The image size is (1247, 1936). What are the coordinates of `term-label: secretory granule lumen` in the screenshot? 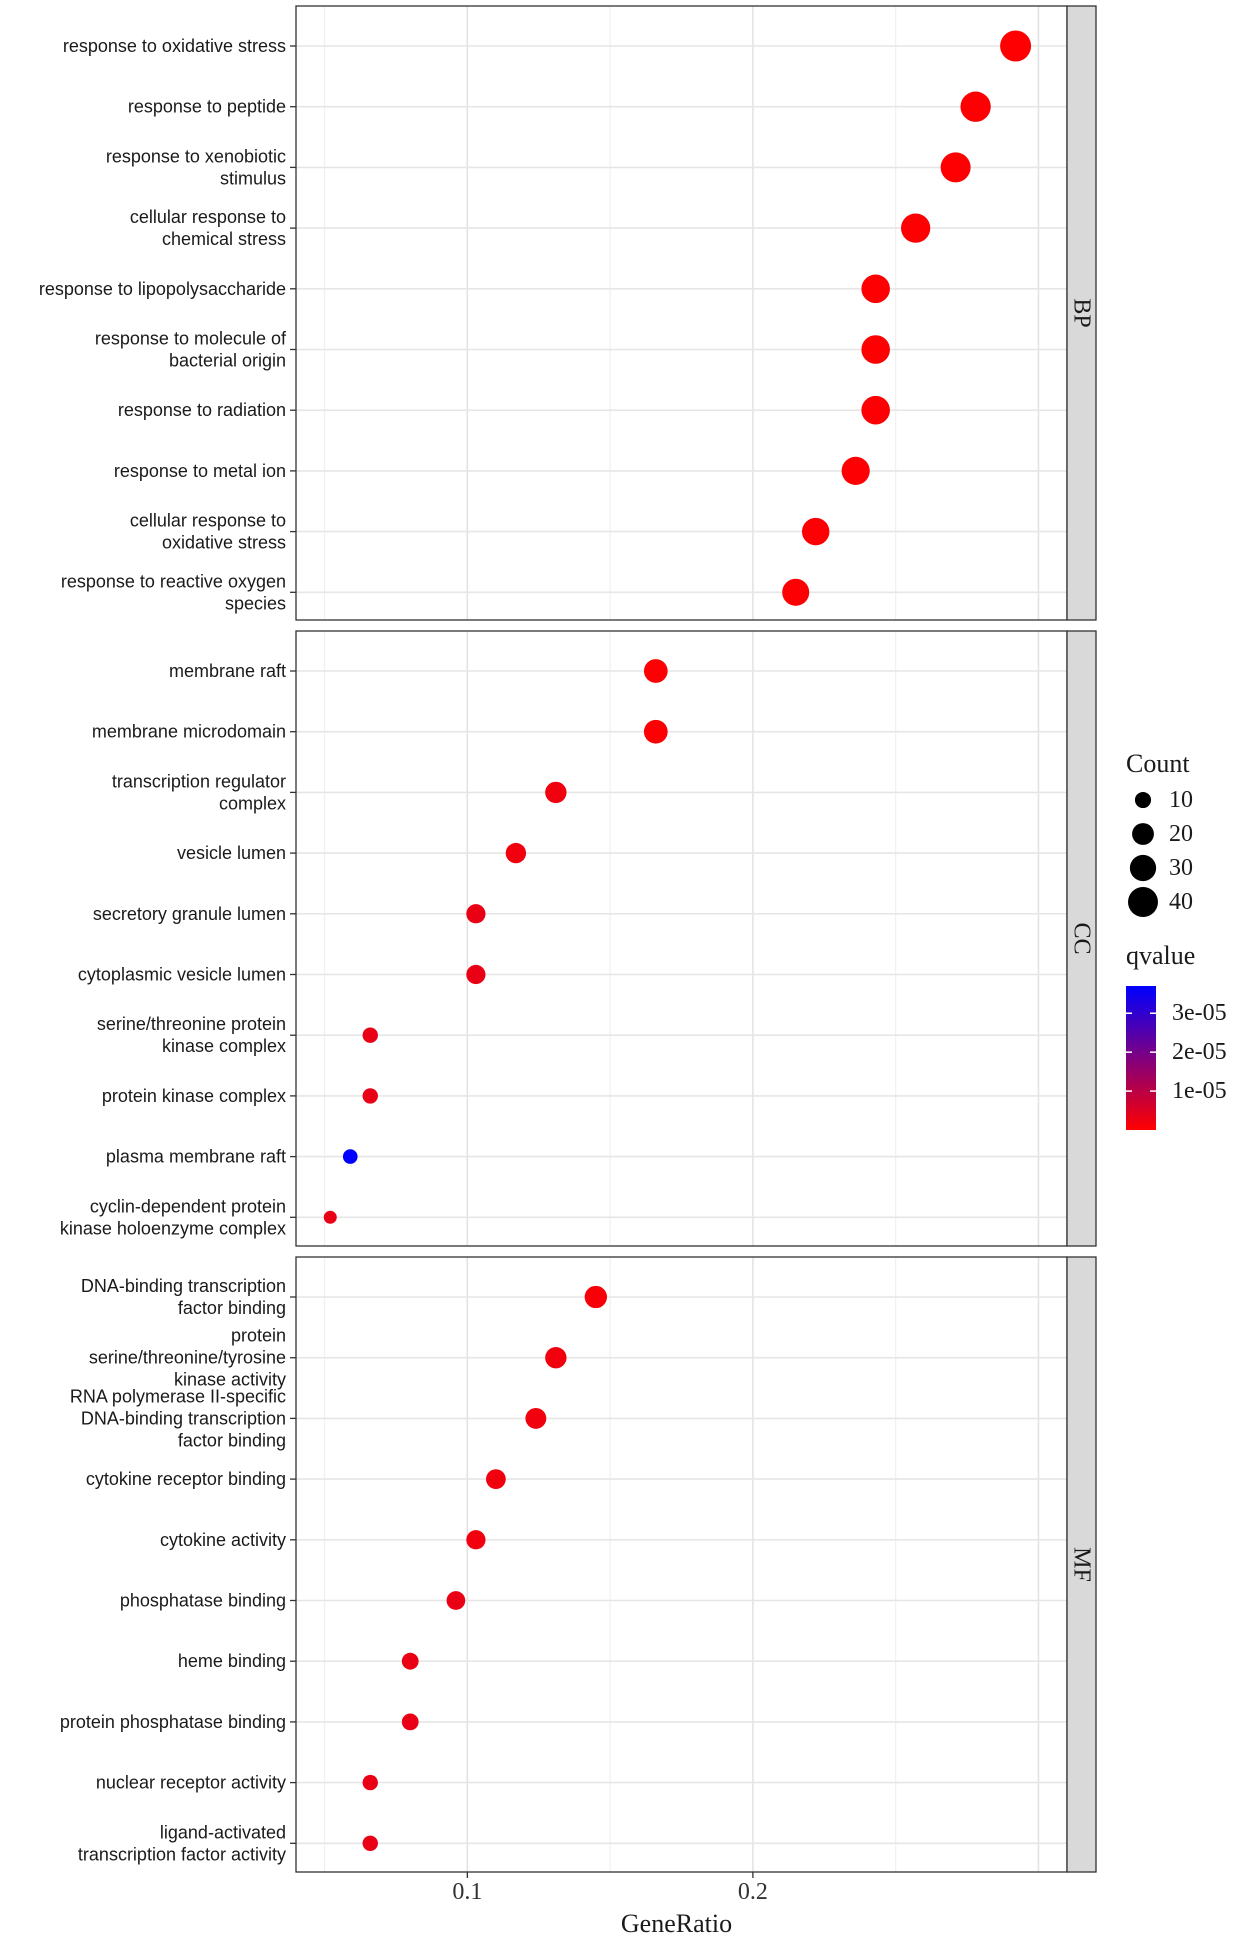 It's located at (189, 914).